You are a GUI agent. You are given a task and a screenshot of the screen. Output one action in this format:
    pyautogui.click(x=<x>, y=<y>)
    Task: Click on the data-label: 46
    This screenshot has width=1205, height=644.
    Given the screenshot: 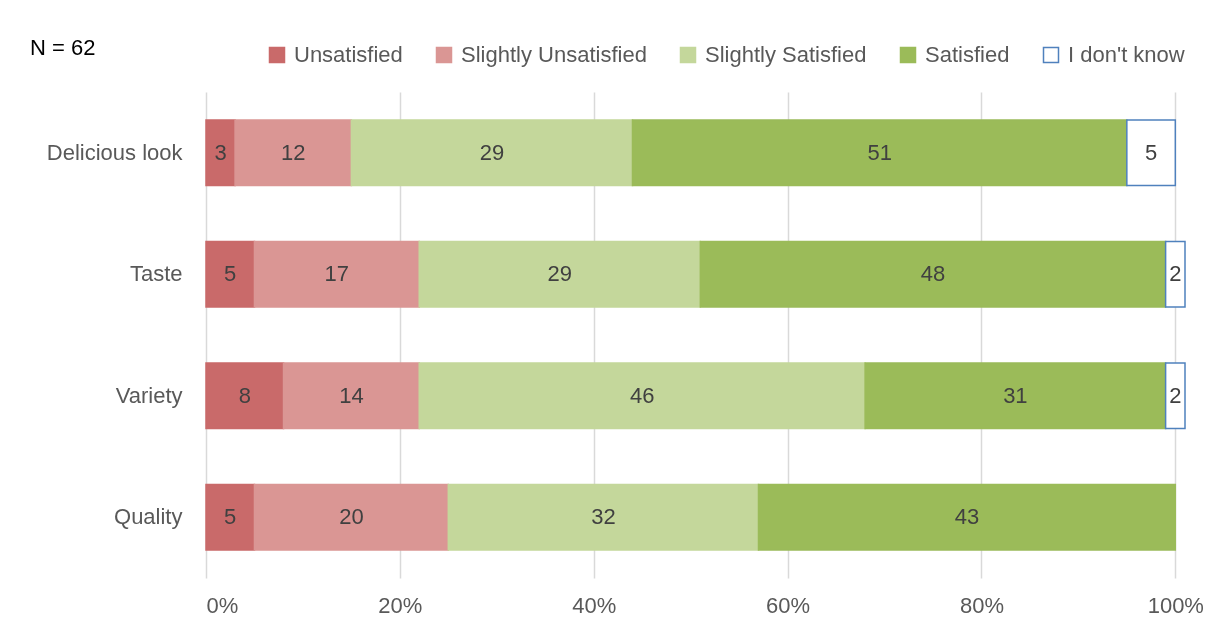 What is the action you would take?
    pyautogui.click(x=642, y=395)
    